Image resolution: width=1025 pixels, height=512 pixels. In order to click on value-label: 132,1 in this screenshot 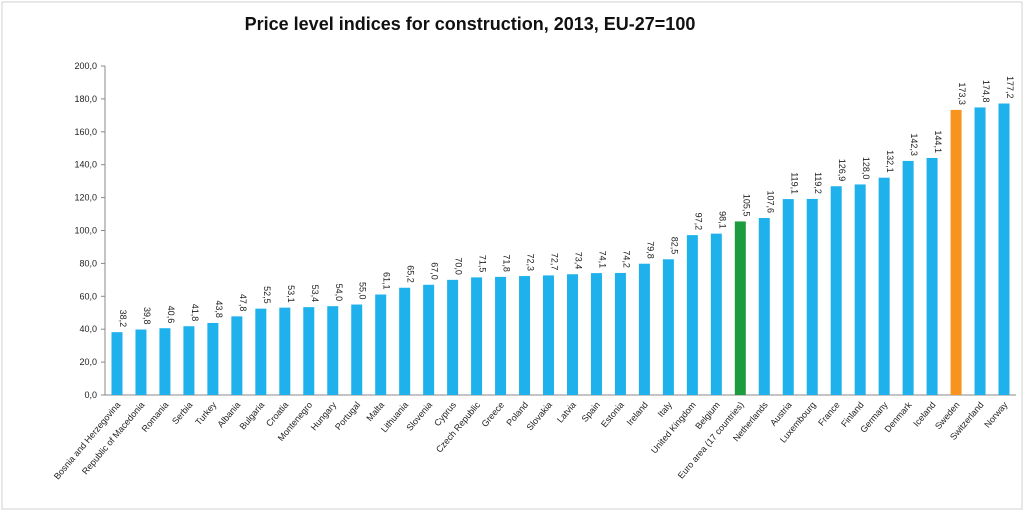, I will do `click(890, 161)`.